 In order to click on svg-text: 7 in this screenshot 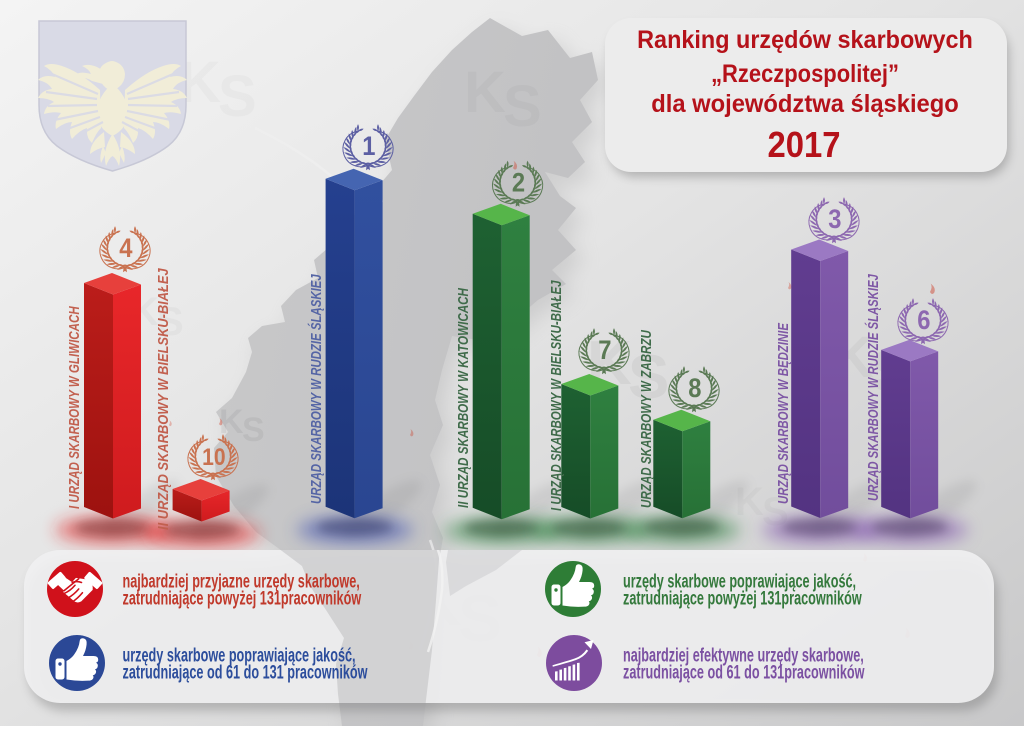, I will do `click(604, 351)`.